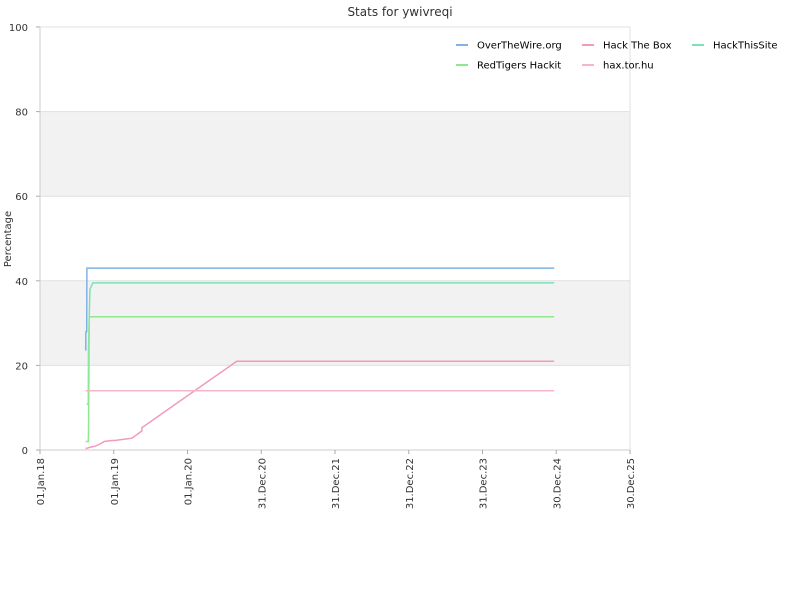 The width and height of the screenshot is (800, 600). What do you see at coordinates (631, 483) in the screenshot?
I see `x-tick-label: 30.Dec.25` at bounding box center [631, 483].